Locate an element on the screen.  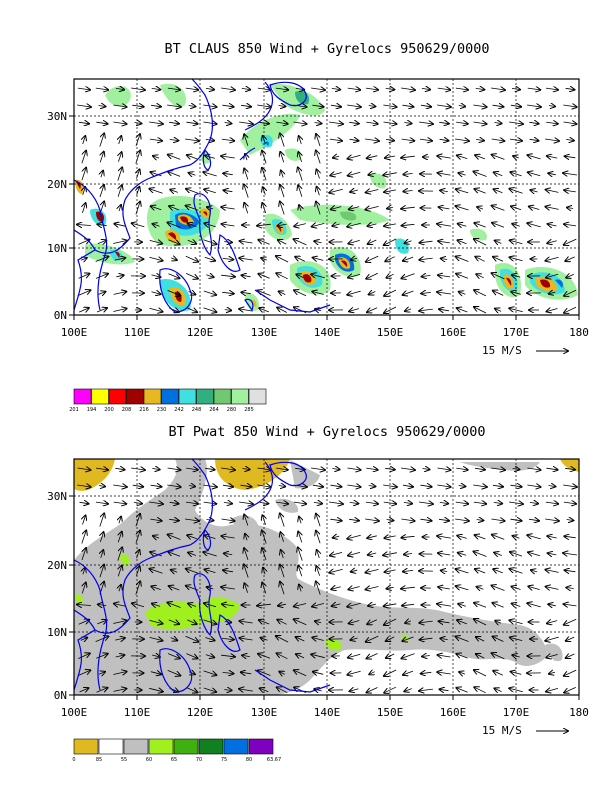
x-tick: 150E is located at coordinates (390, 712).